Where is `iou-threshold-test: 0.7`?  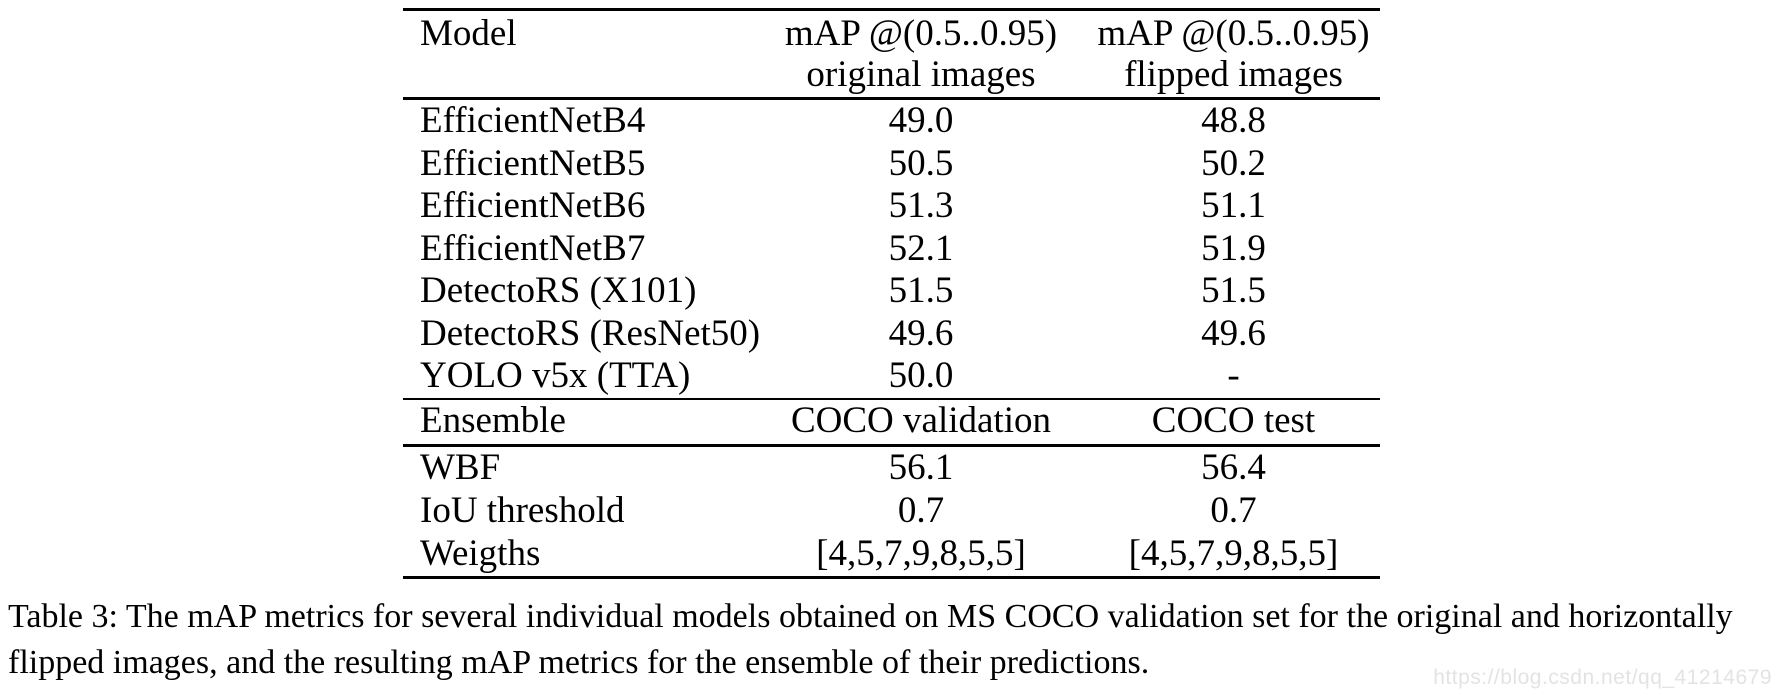
iou-threshold-test: 0.7 is located at coordinates (1233, 510).